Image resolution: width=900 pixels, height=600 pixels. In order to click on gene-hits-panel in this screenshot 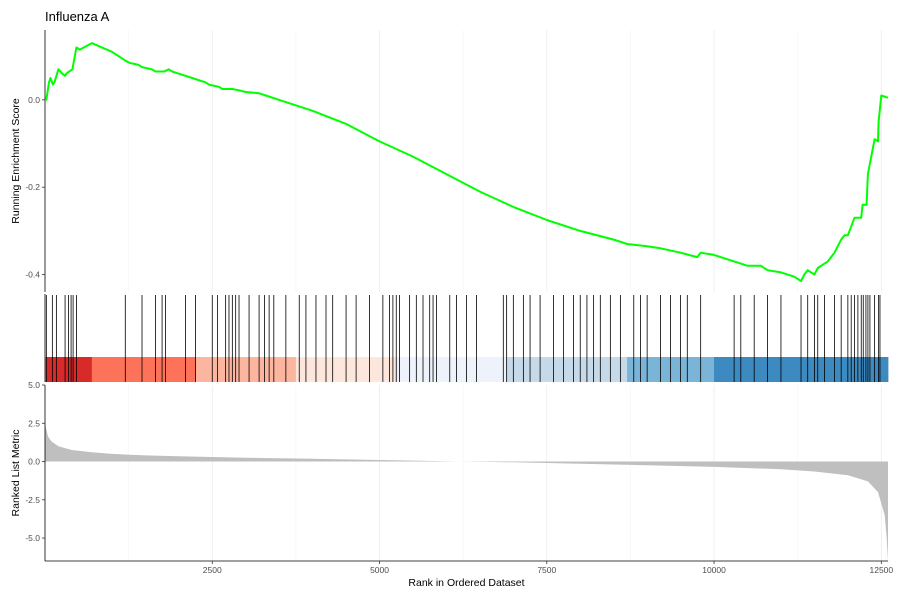, I will do `click(466, 338)`.